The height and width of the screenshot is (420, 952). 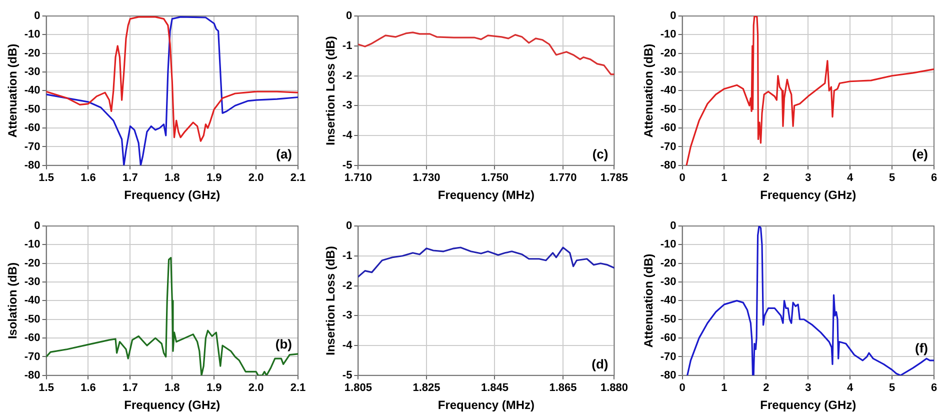 I want to click on annotation: (a), so click(x=284, y=154).